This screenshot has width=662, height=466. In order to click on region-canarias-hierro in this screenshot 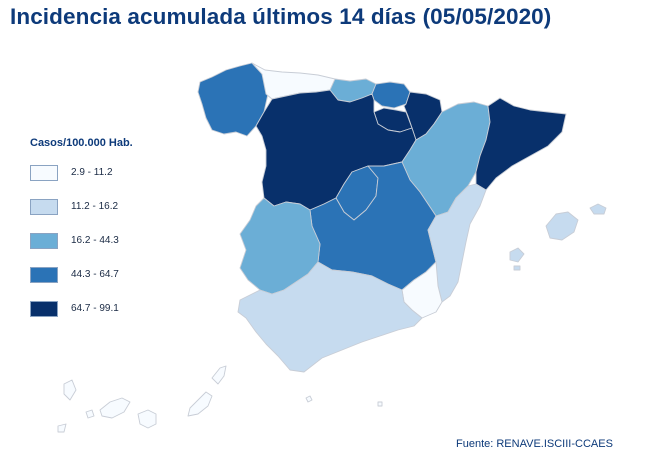, I will do `click(62, 428)`.